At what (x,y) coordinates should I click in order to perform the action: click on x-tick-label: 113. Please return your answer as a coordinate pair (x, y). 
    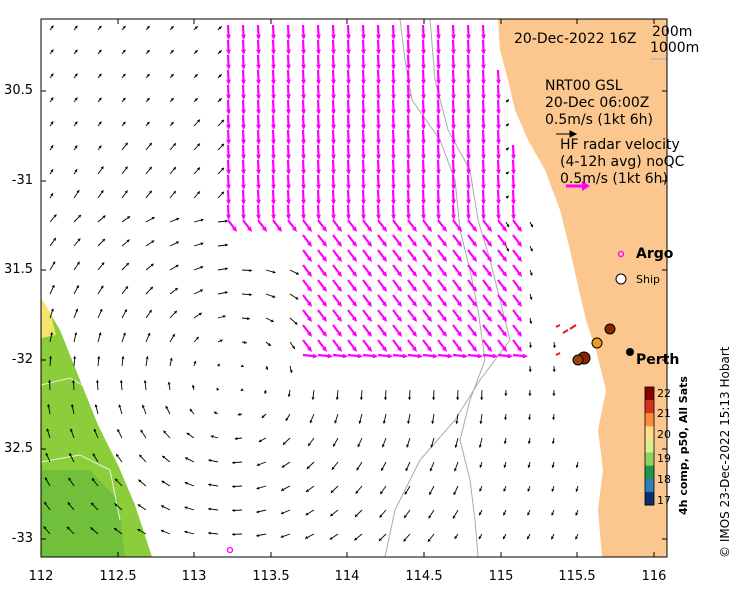
    Looking at the image, I should click on (194, 576).